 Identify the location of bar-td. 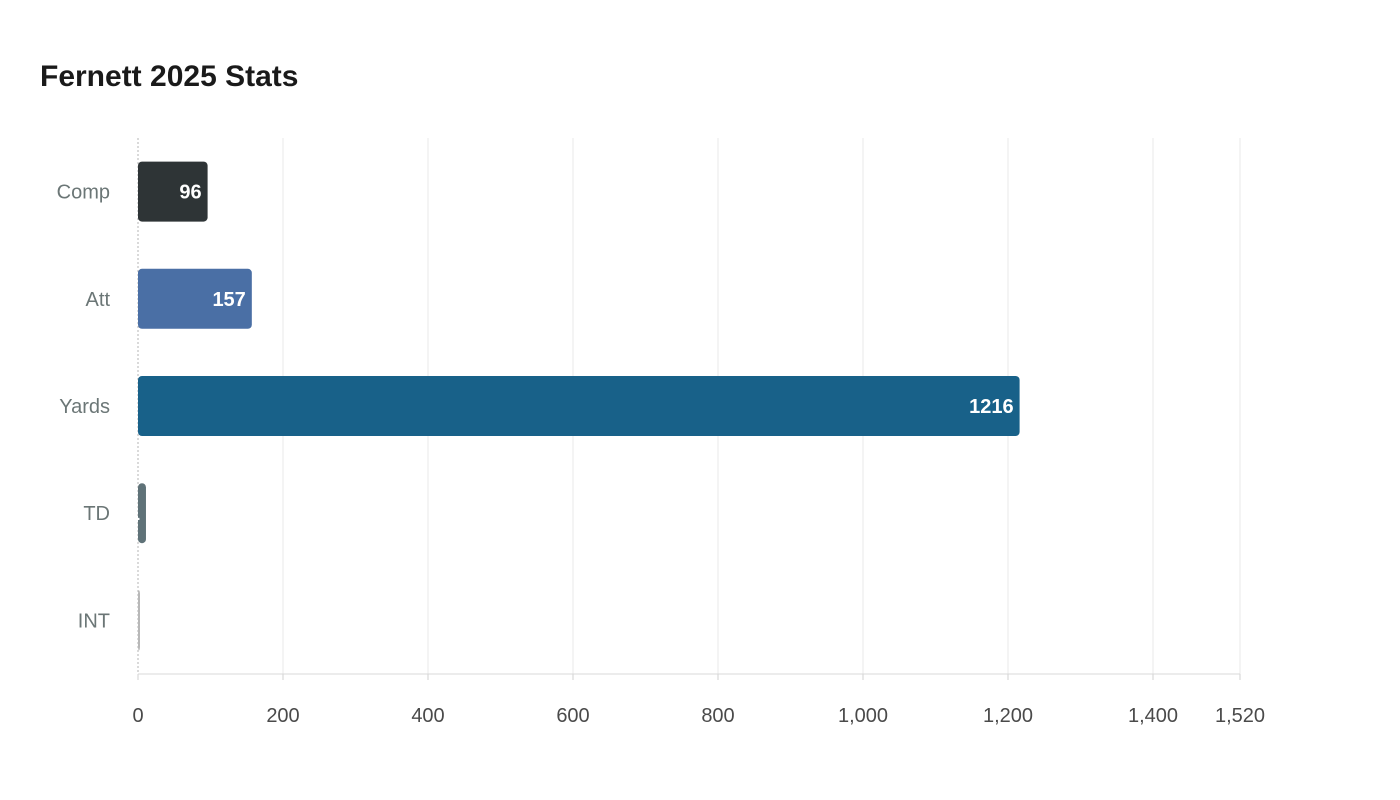
(142, 513).